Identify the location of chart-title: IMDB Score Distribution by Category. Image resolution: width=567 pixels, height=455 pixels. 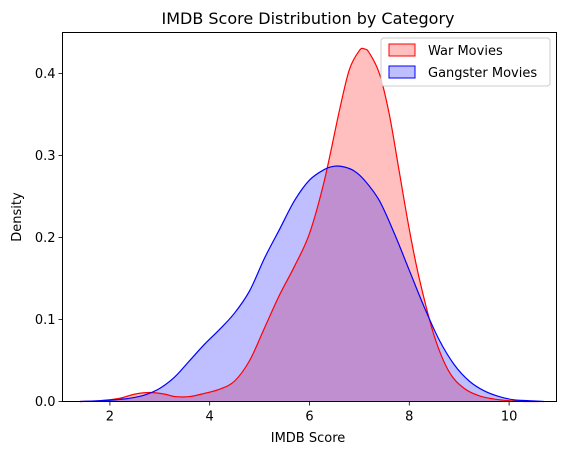
(307, 18).